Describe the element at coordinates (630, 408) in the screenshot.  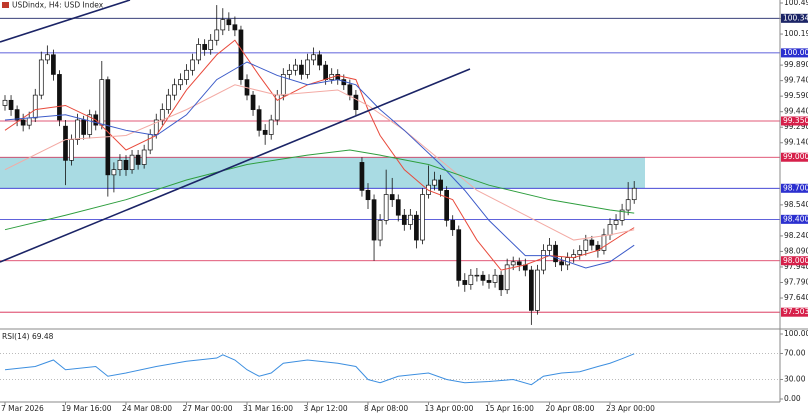
I see `x-tick-label: 23 Apr 00:00` at that location.